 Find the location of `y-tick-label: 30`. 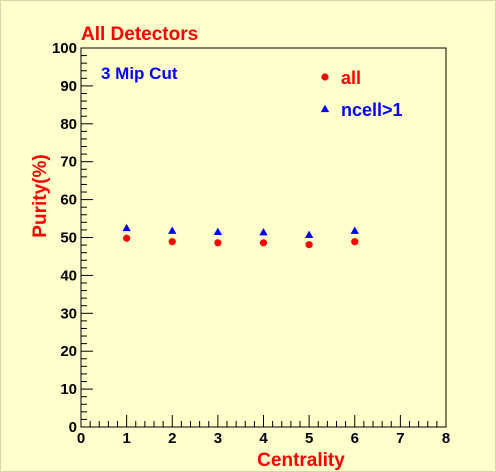

y-tick-label: 30 is located at coordinates (68, 313).